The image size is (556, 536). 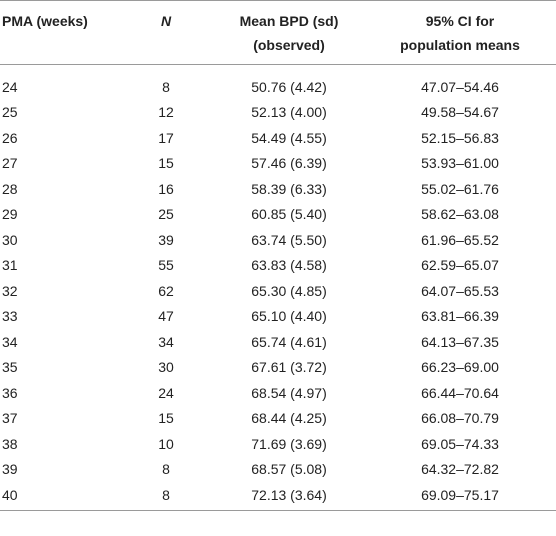 What do you see at coordinates (166, 341) in the screenshot?
I see `cell-n: 34` at bounding box center [166, 341].